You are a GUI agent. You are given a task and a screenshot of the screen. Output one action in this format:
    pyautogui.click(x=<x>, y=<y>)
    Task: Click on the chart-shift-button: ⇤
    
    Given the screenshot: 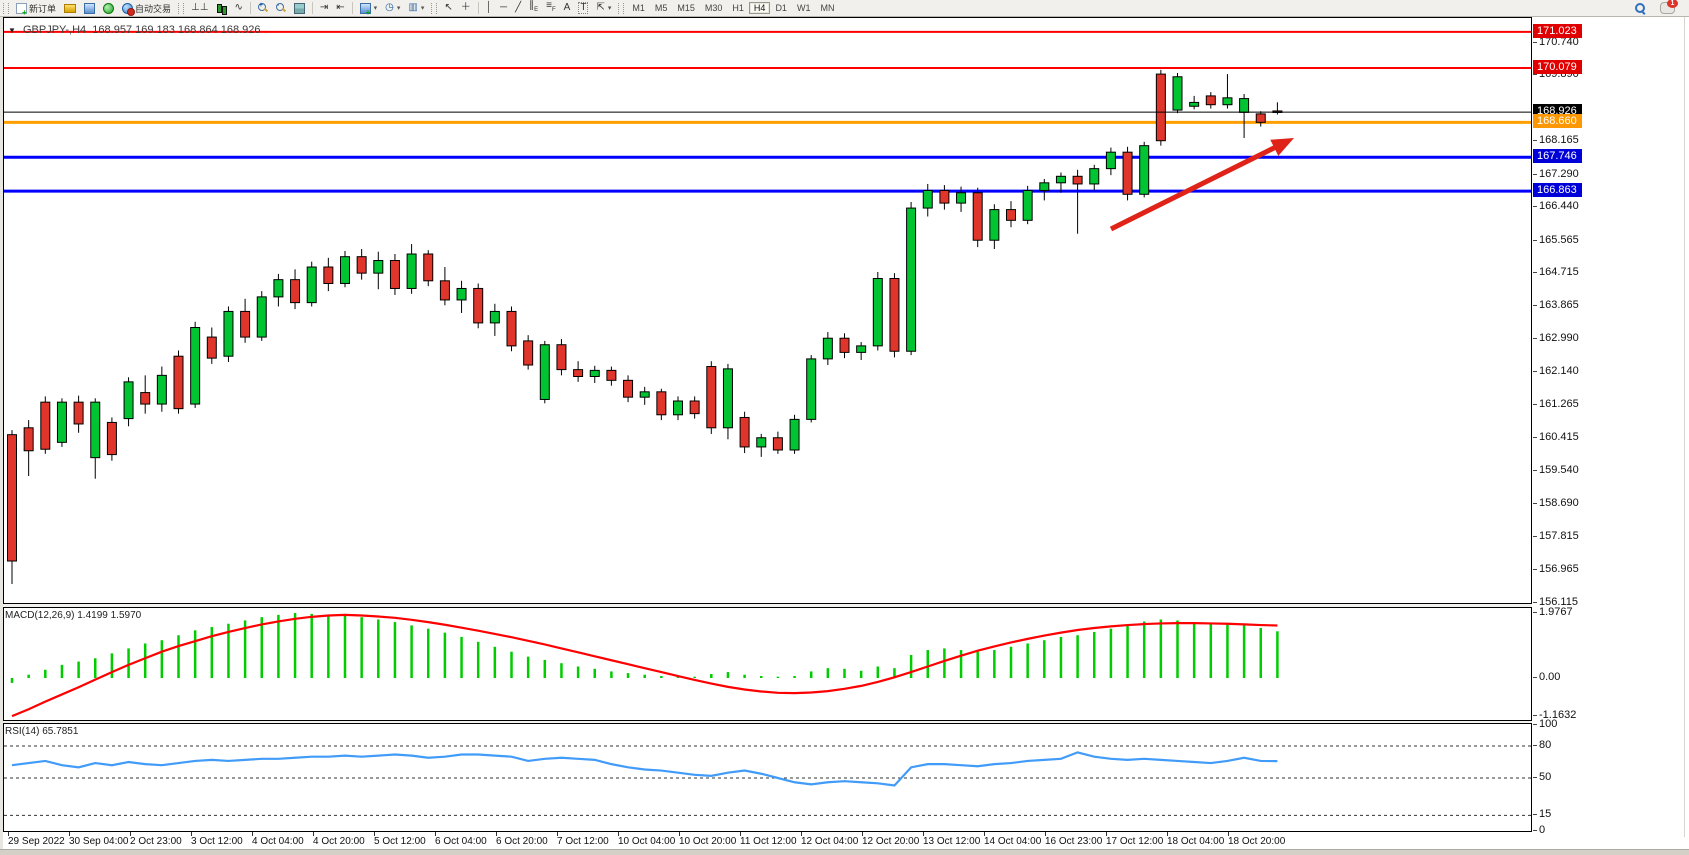 What is the action you would take?
    pyautogui.click(x=340, y=8)
    